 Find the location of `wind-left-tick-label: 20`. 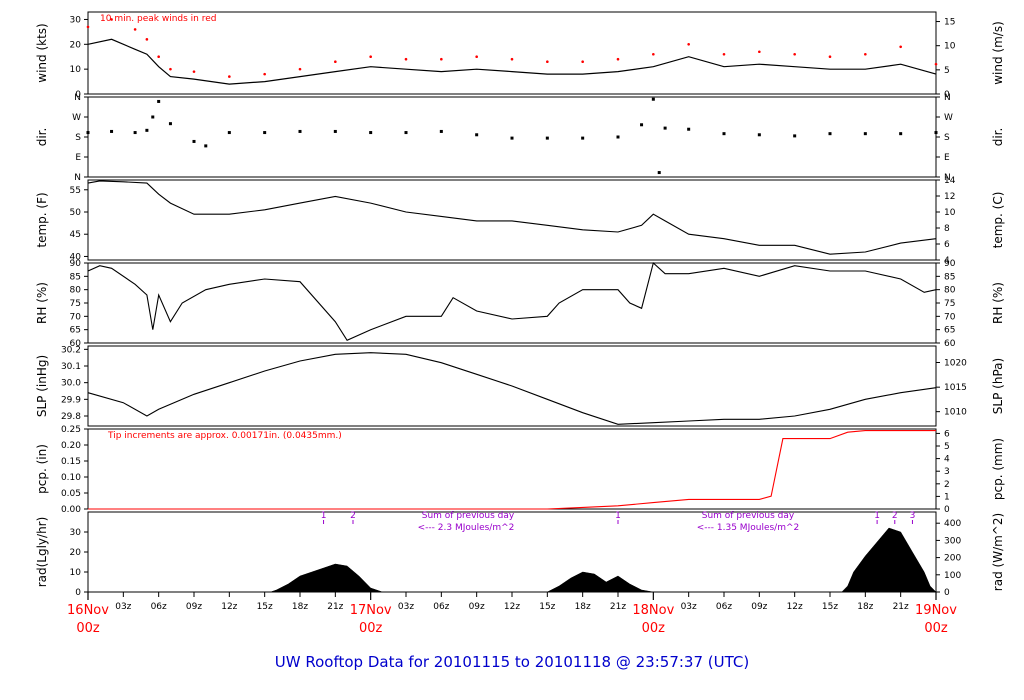

wind-left-tick-label: 20 is located at coordinates (76, 45).